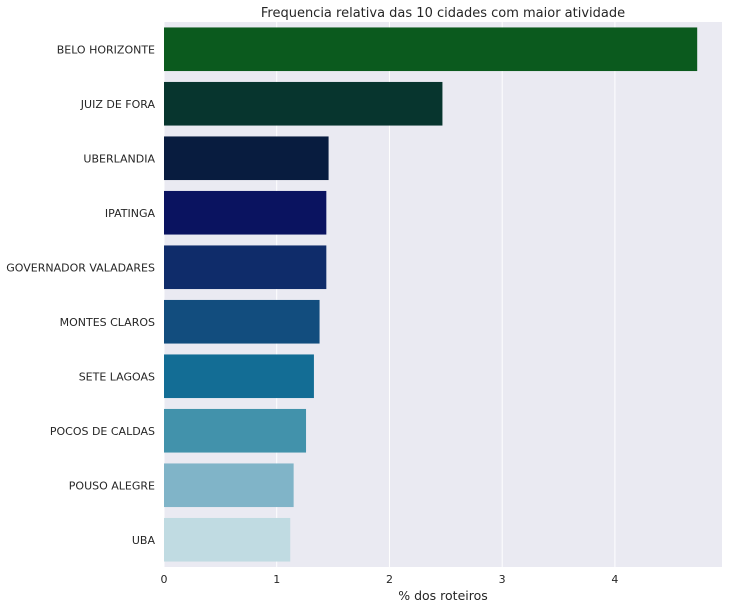 The width and height of the screenshot is (730, 610). Describe the element at coordinates (118, 104) in the screenshot. I see `y-tick-label: JUIZ DE FORA` at that location.